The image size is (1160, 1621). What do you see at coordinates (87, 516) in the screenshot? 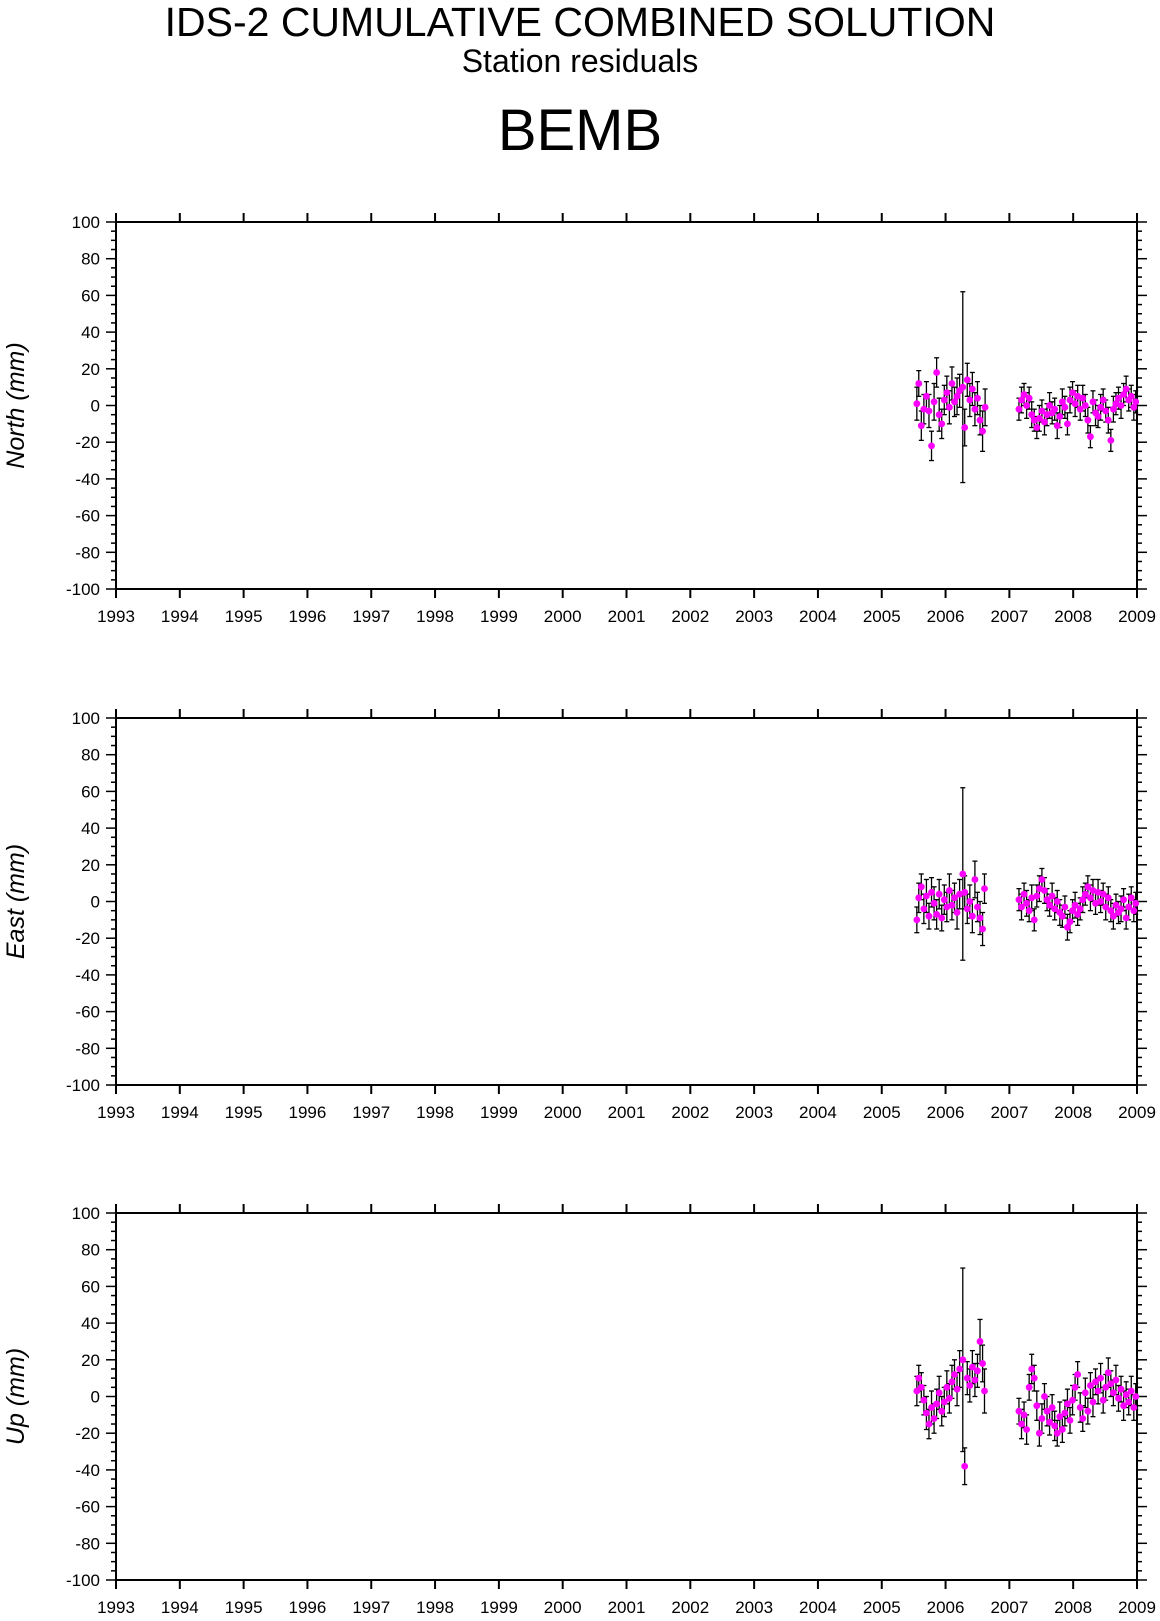
I see `y-tick-label: -60` at bounding box center [87, 516].